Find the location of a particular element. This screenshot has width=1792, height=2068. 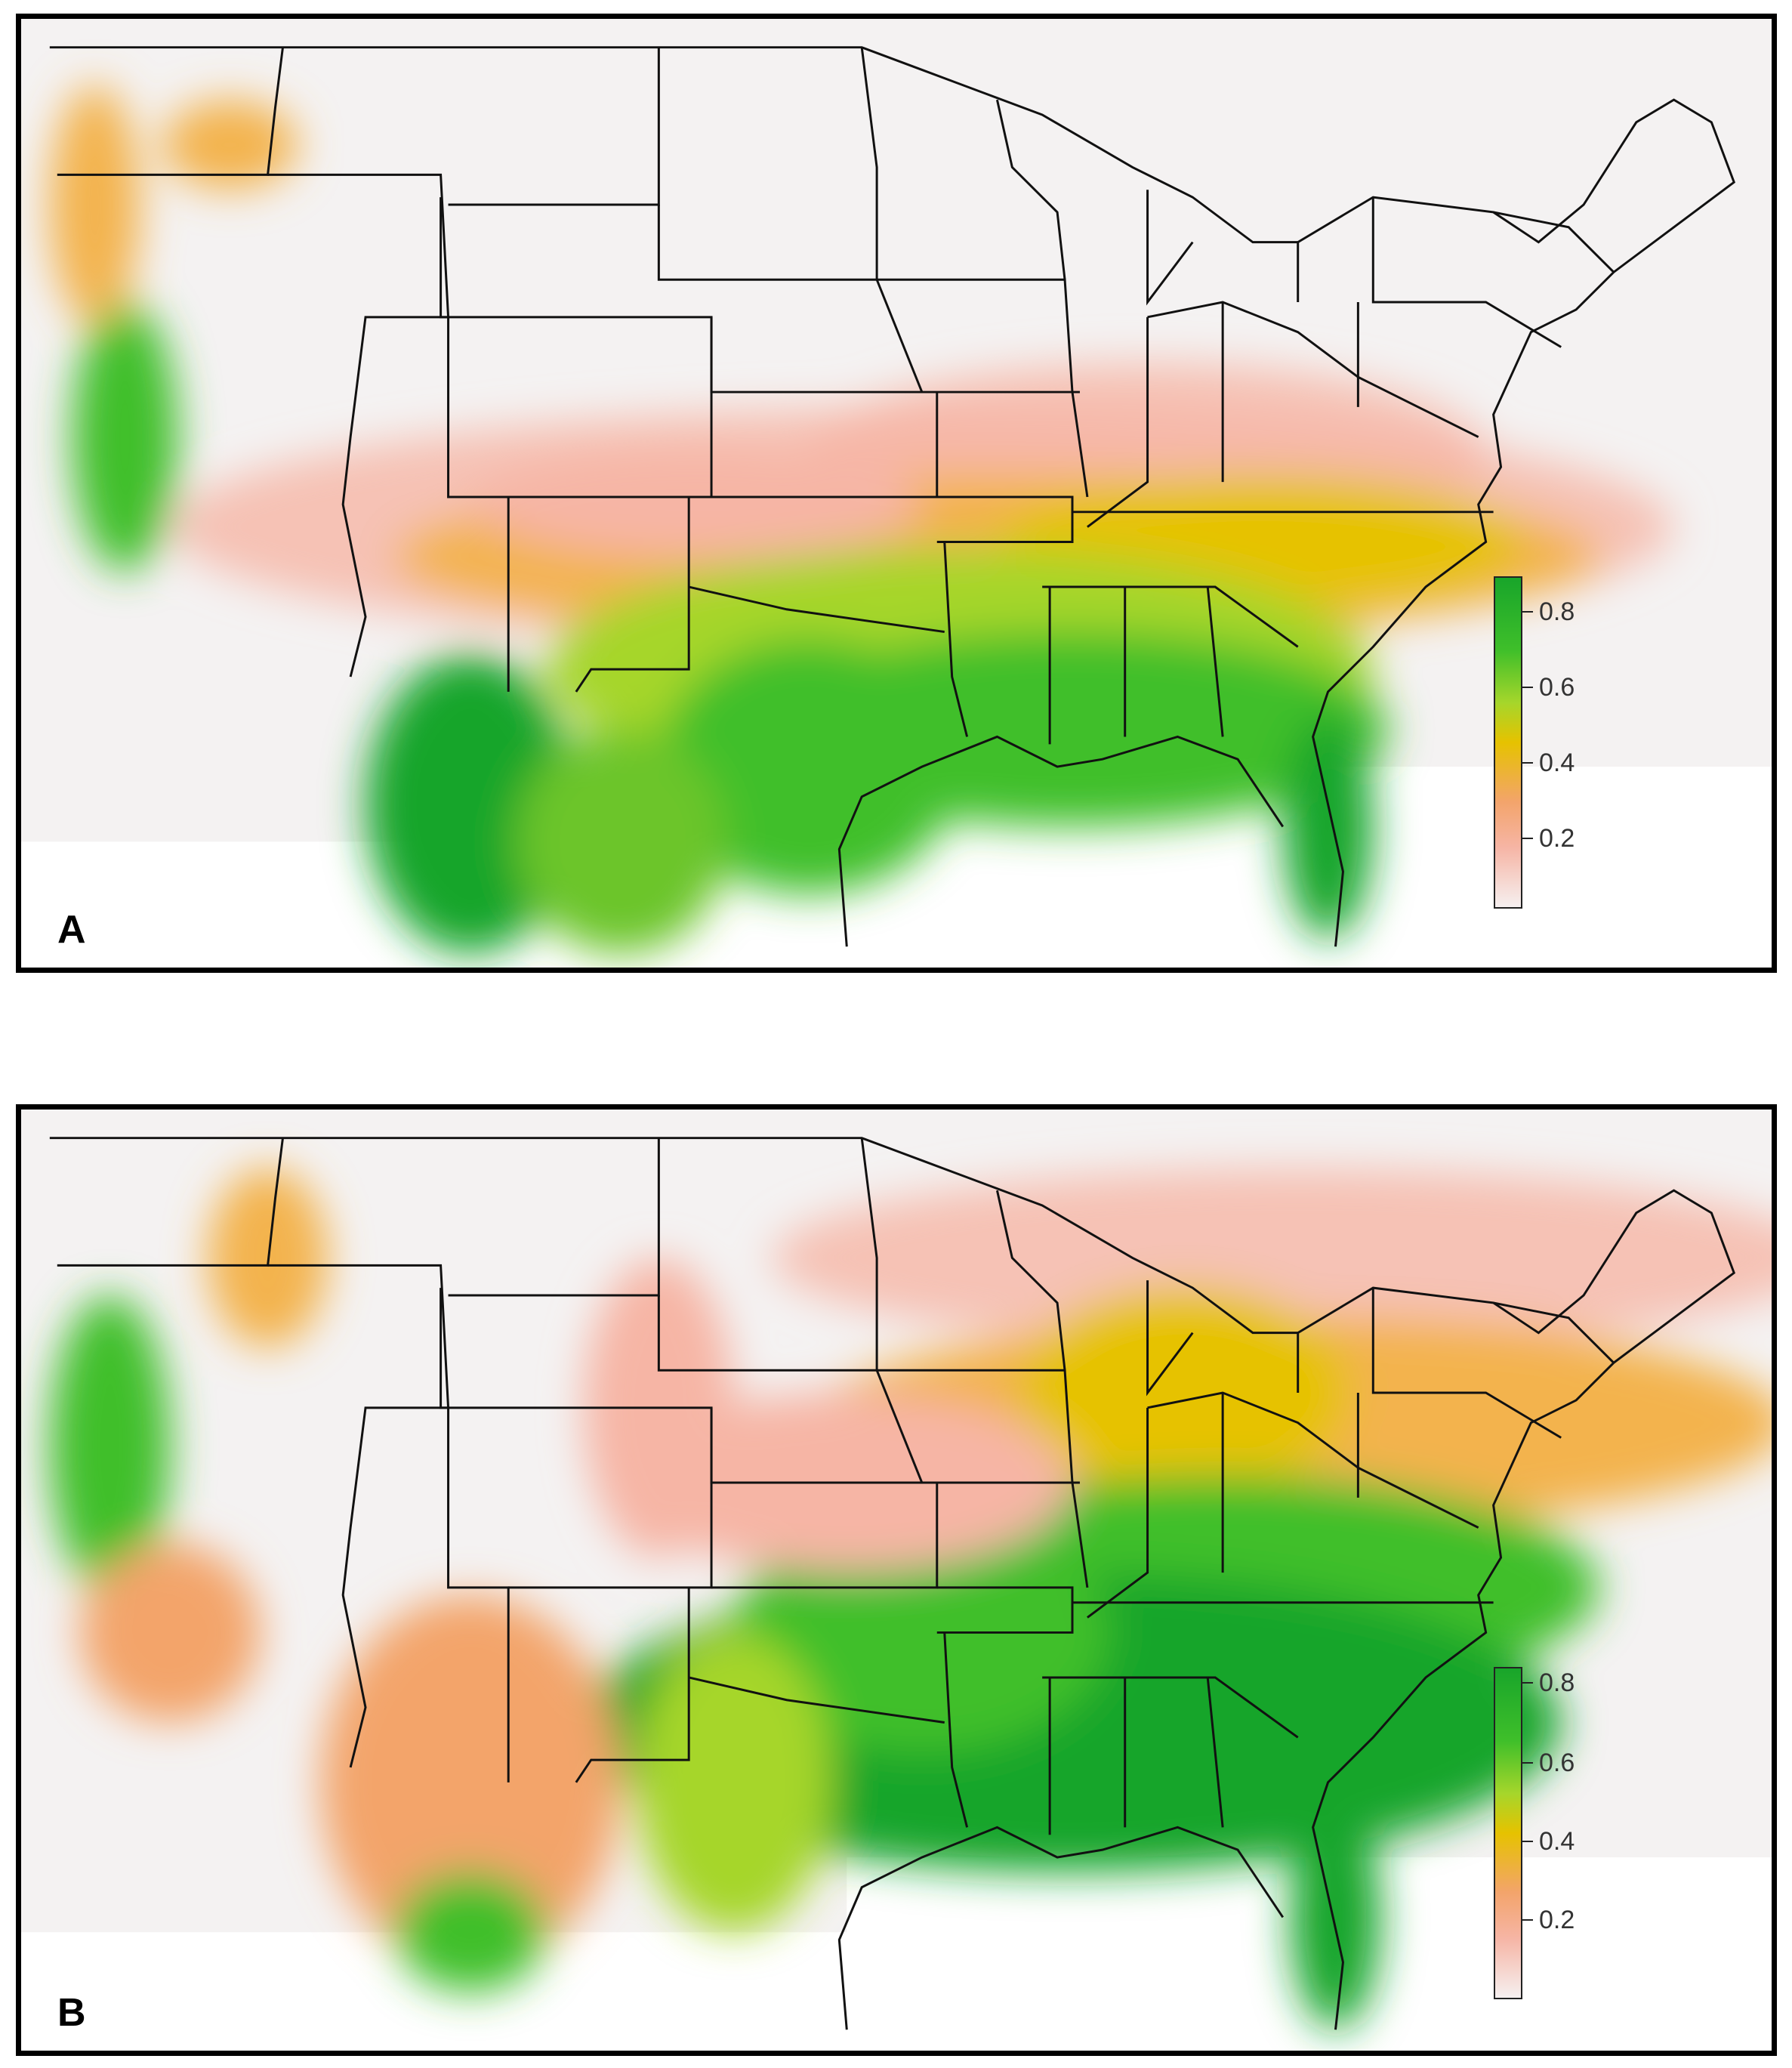

panel-label-b: B is located at coordinates (71, 2013).